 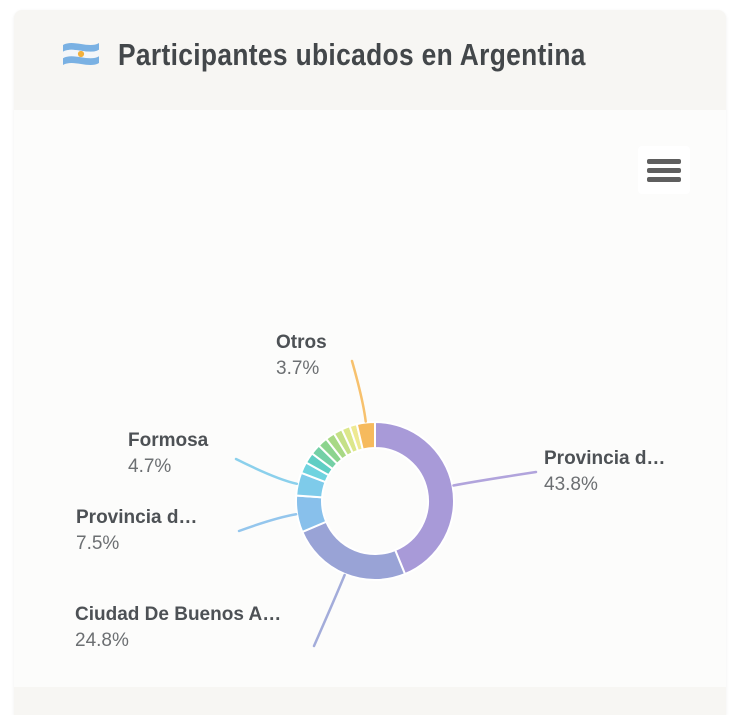 I want to click on callout-value: 24.8%, so click(x=102, y=640).